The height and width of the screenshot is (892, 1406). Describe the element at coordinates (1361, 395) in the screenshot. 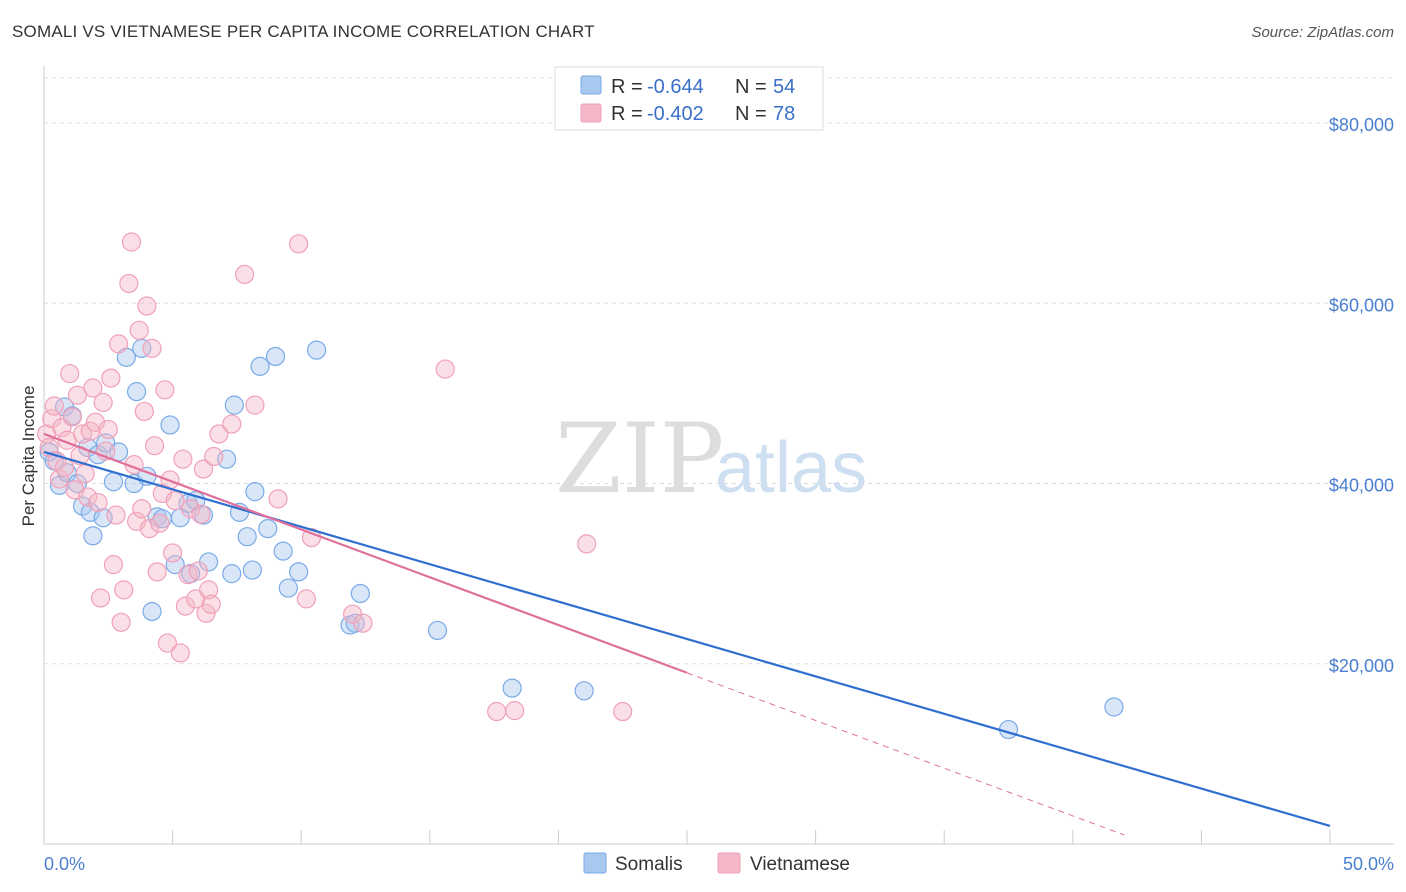

I see `y-tick-labels: $20,000 $40,000 $60,000 $80,000` at that location.